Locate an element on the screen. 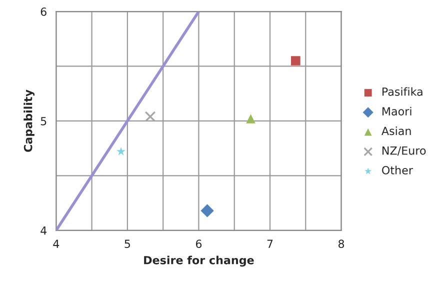 The image size is (432, 288). legend-label: Other is located at coordinates (397, 170).